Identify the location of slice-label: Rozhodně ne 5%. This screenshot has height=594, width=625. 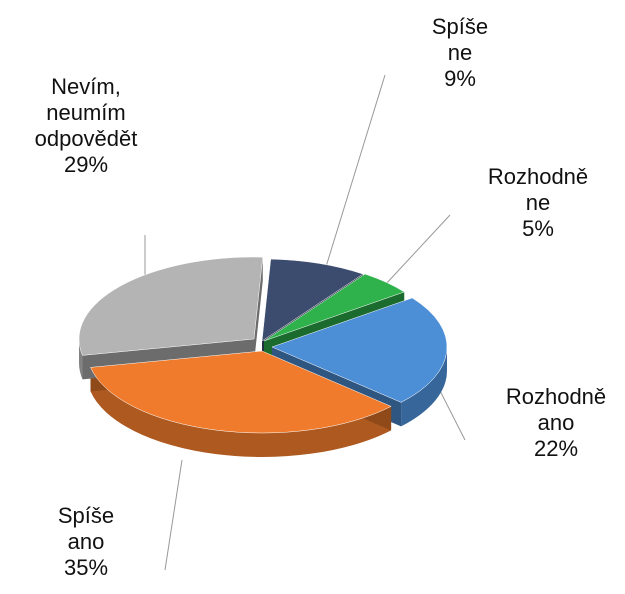
(538, 203).